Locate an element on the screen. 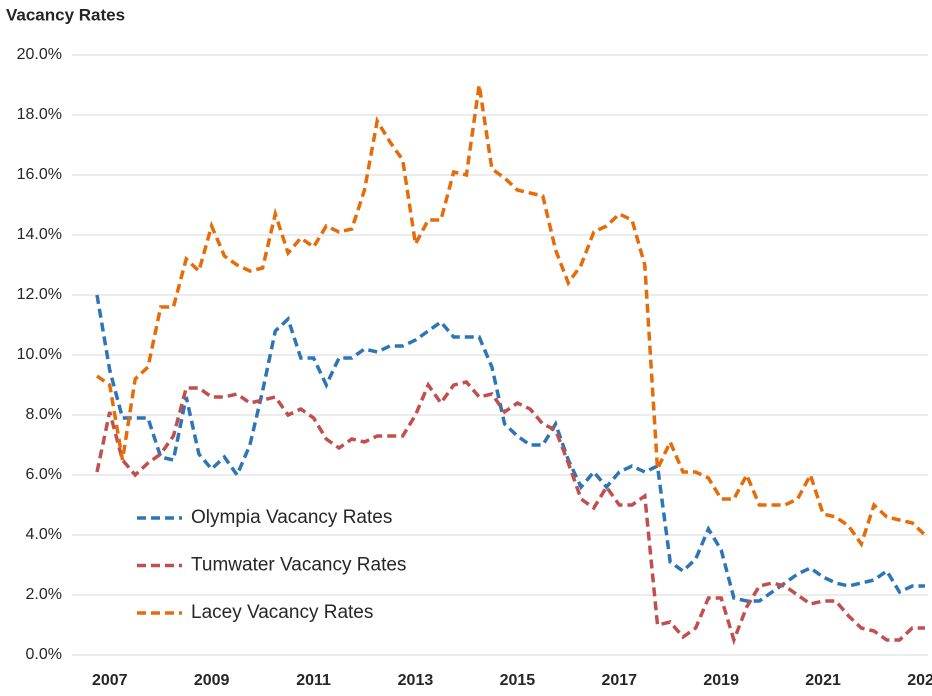 The width and height of the screenshot is (932, 696). y-tick-label: 2.0% is located at coordinates (44, 594).